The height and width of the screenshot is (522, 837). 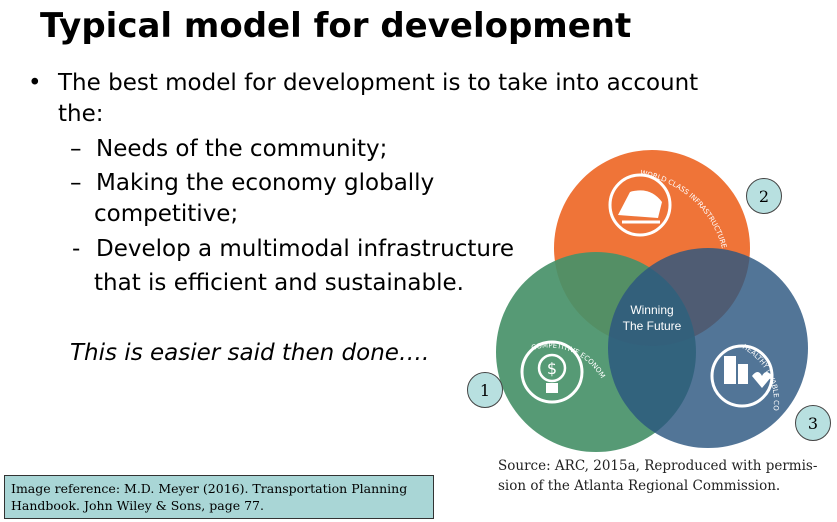 I want to click on reference-line2: Handbook. John Wiley & Sons, page 77., so click(x=137, y=505).